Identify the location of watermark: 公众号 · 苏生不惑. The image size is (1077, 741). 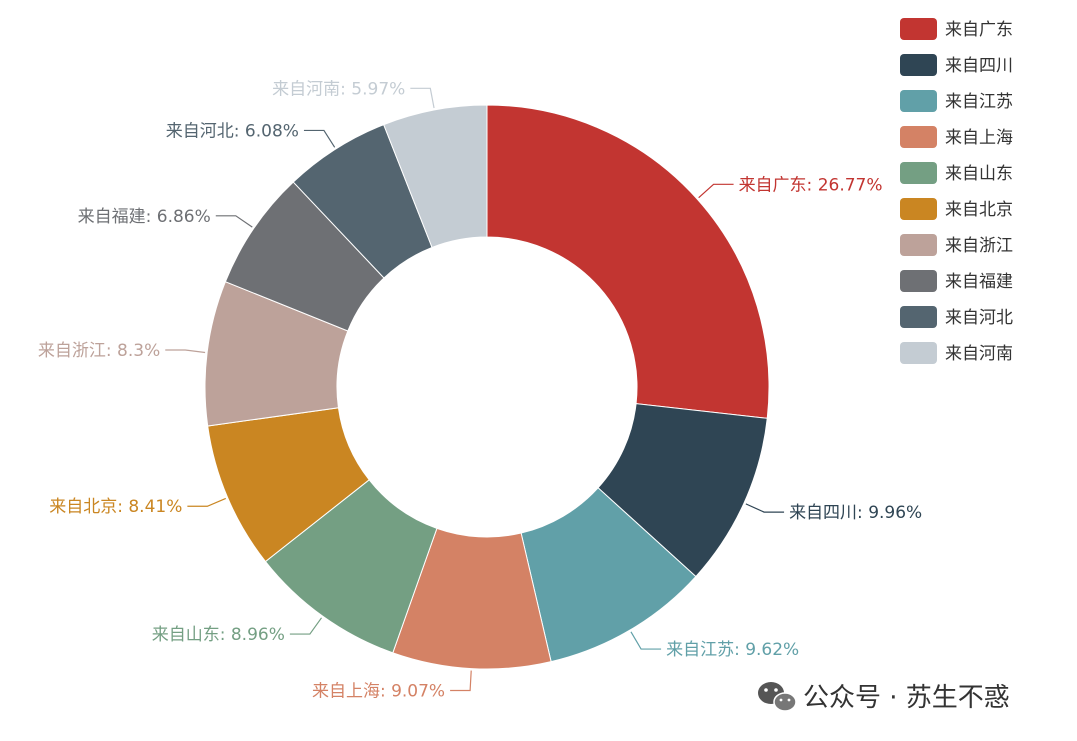
(884, 697).